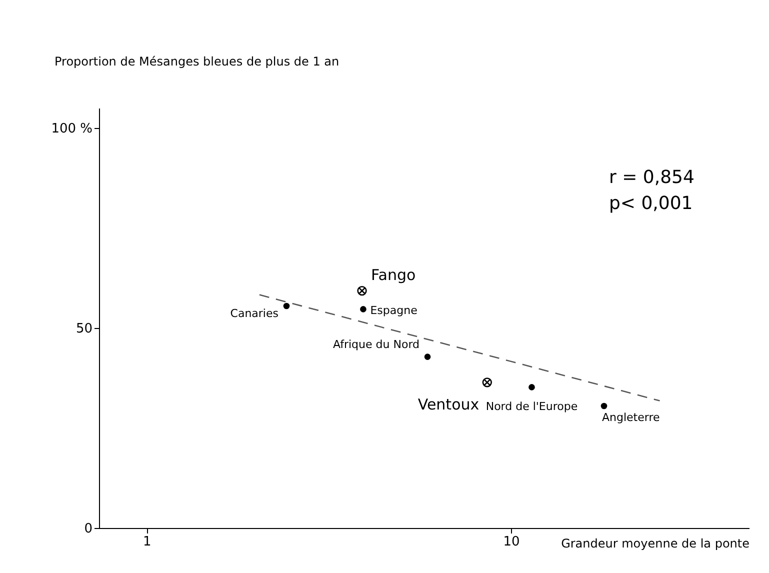 The width and height of the screenshot is (769, 573). I want to click on annotation: r = 0,854, so click(651, 177).